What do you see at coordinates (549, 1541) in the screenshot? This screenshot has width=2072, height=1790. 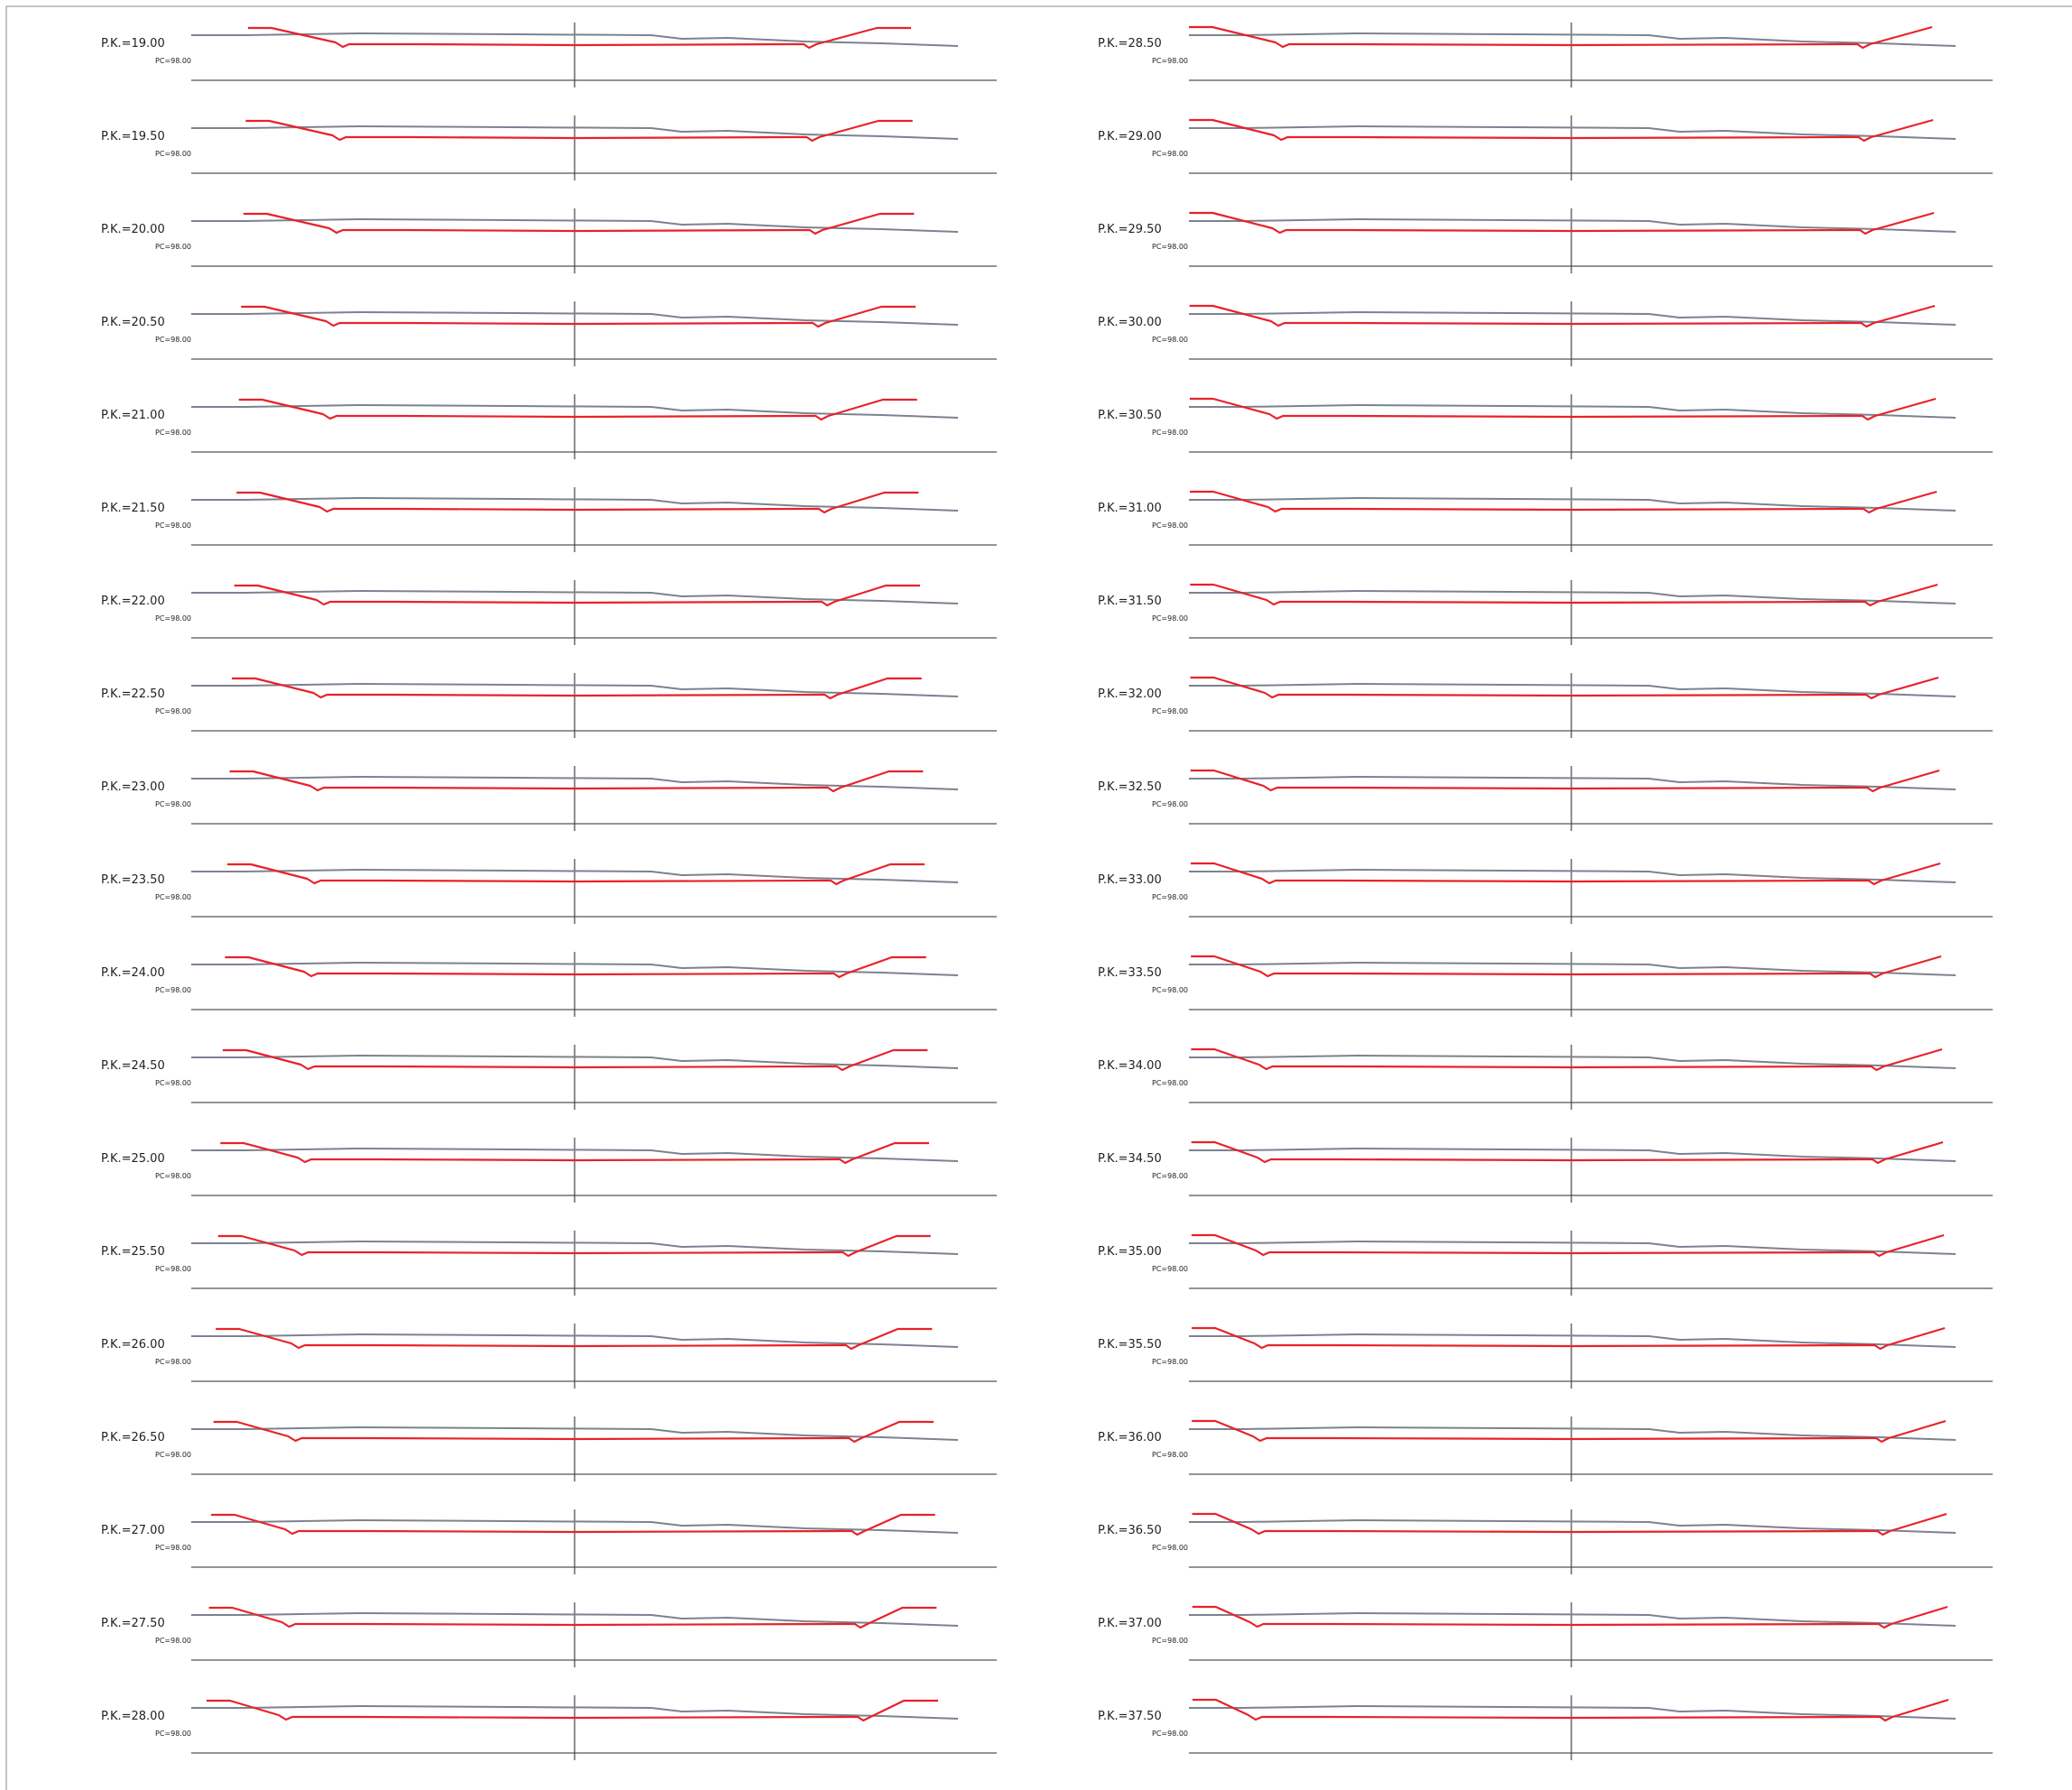 I see `cross-section: P.K.=27.00 PC=98.00` at bounding box center [549, 1541].